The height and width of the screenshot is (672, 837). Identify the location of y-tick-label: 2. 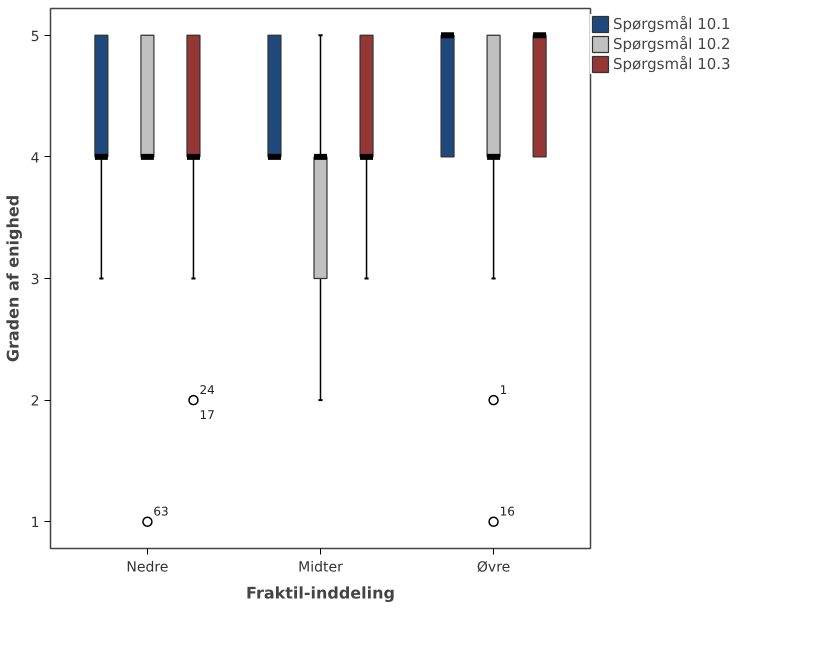
(35, 402).